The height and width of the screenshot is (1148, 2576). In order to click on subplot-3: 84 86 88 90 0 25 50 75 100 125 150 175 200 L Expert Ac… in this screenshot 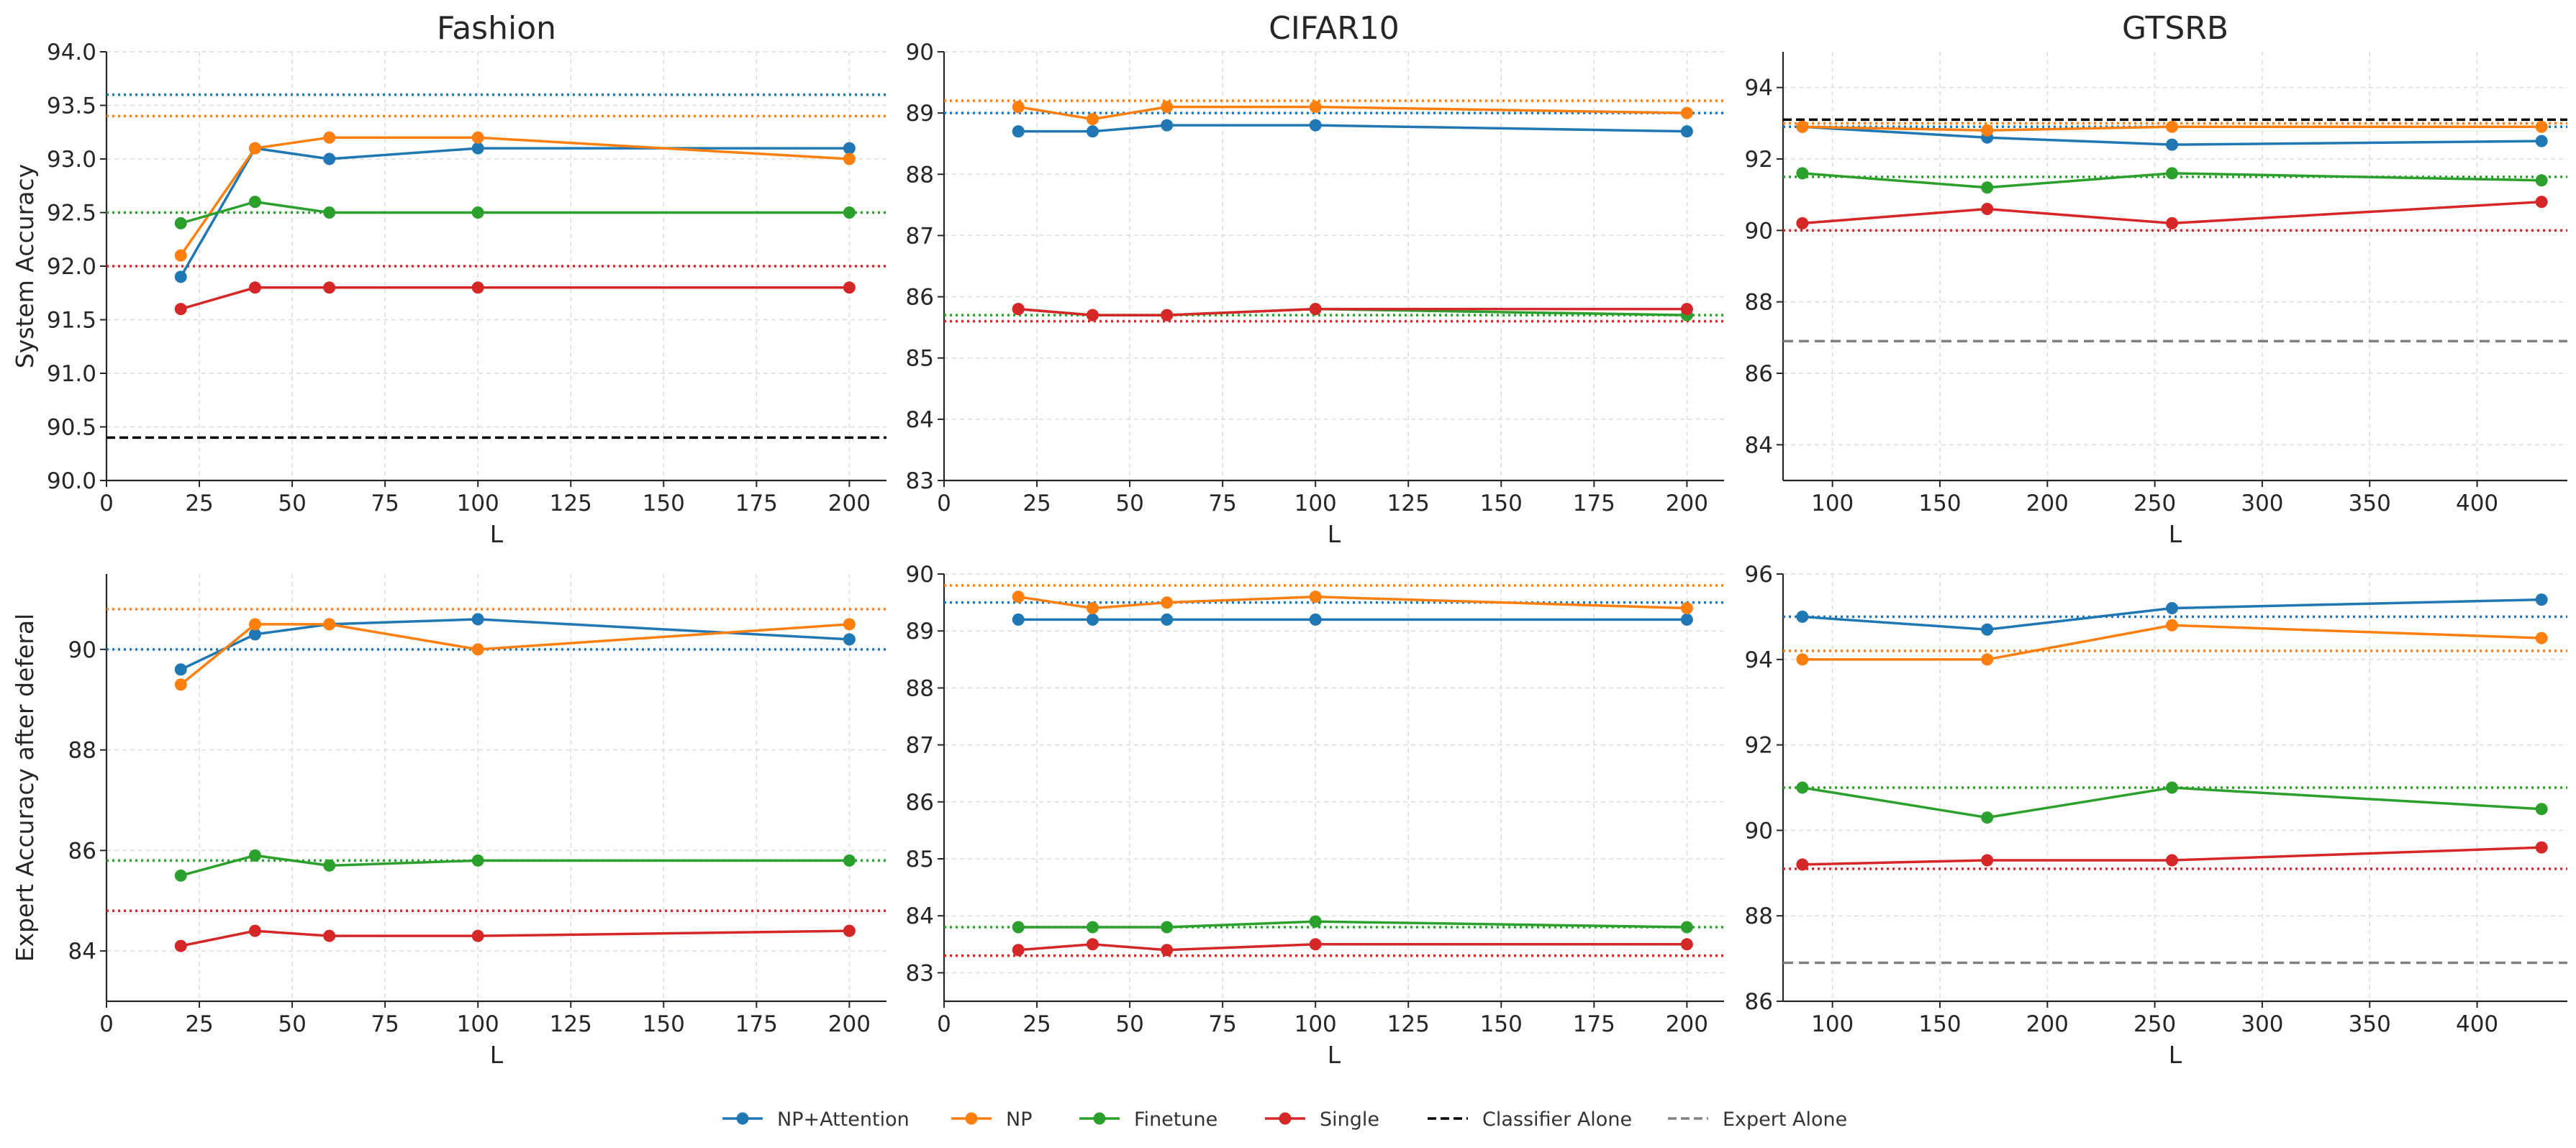, I will do `click(448, 821)`.